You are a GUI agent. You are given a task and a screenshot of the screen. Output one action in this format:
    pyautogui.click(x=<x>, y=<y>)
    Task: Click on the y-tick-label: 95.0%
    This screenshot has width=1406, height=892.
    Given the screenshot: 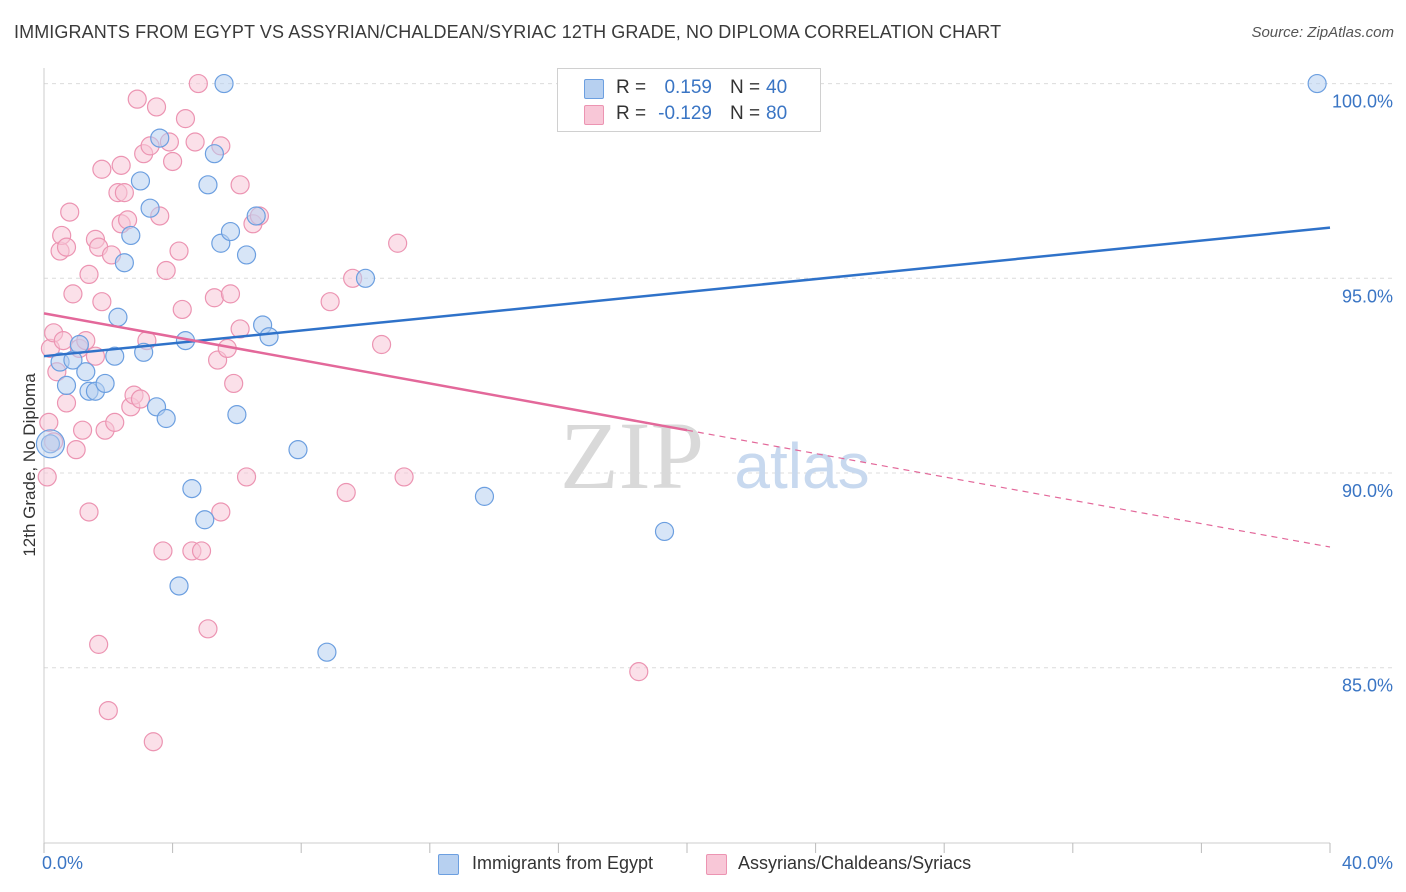 What is the action you would take?
    pyautogui.click(x=1367, y=296)
    